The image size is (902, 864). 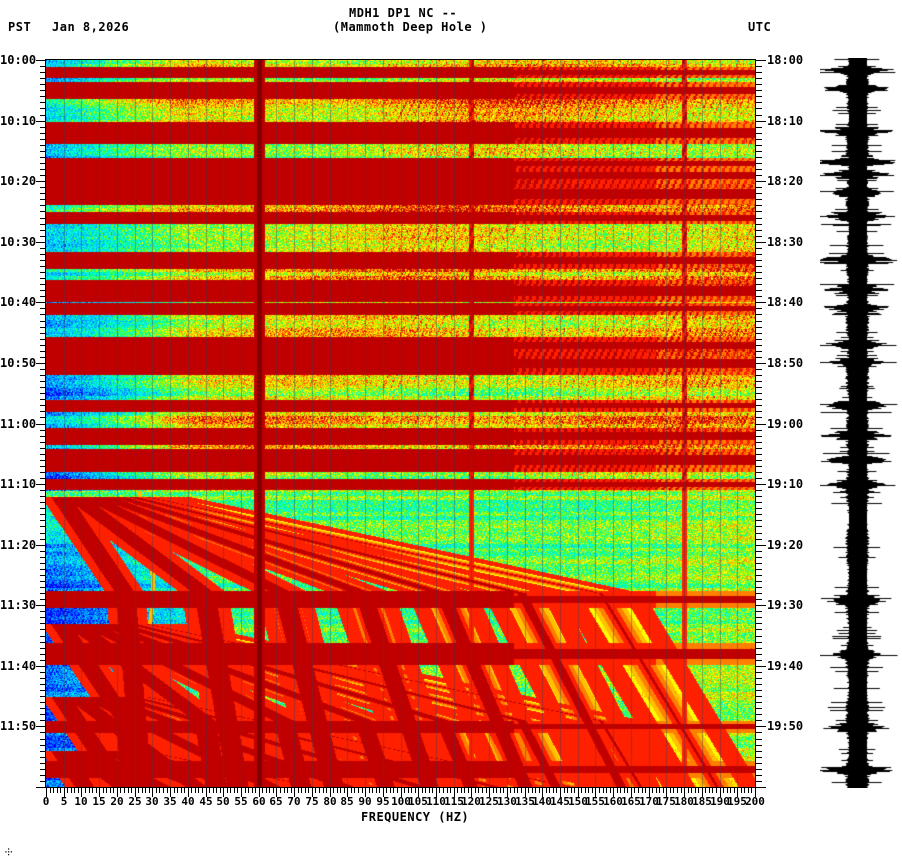 I want to click on time-label-pst: 10:40, so click(x=18, y=302).